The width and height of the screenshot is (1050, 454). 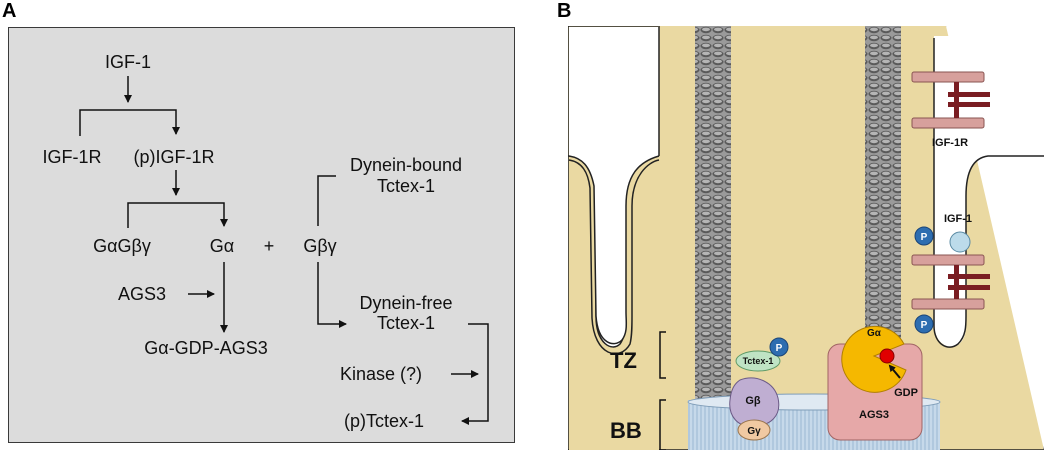 I want to click on arrow-dynein-free-ptctex, so click(x=475, y=374).